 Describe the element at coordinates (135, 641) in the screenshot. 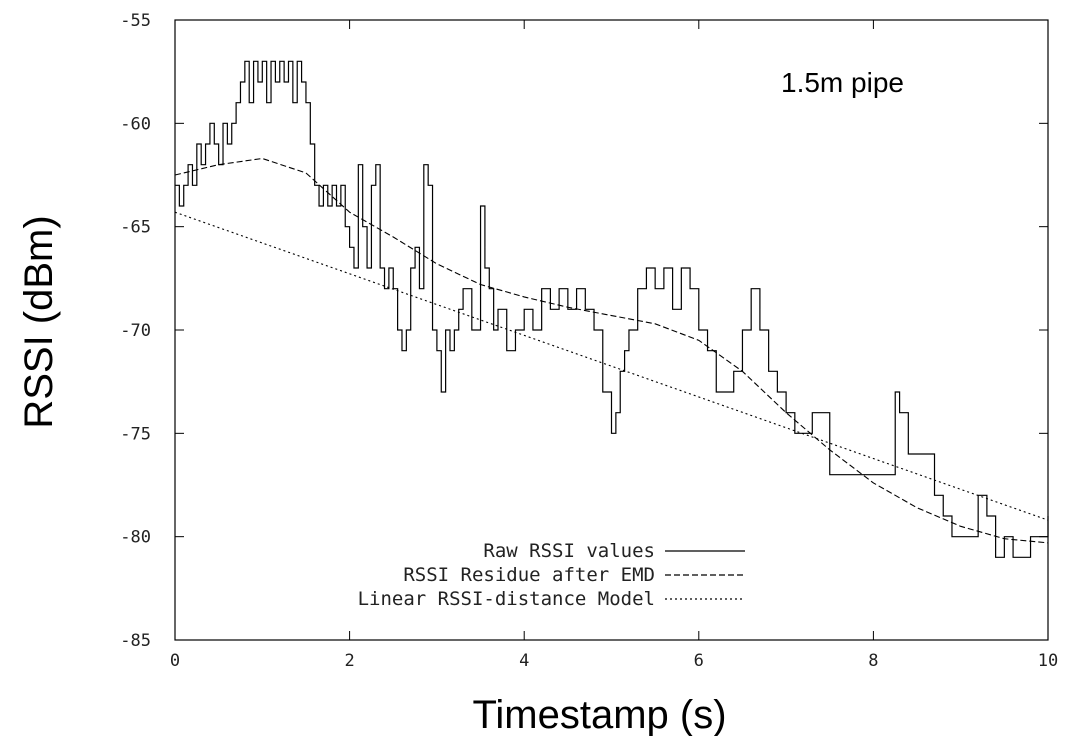

I see `y-tick-label: -85` at that location.